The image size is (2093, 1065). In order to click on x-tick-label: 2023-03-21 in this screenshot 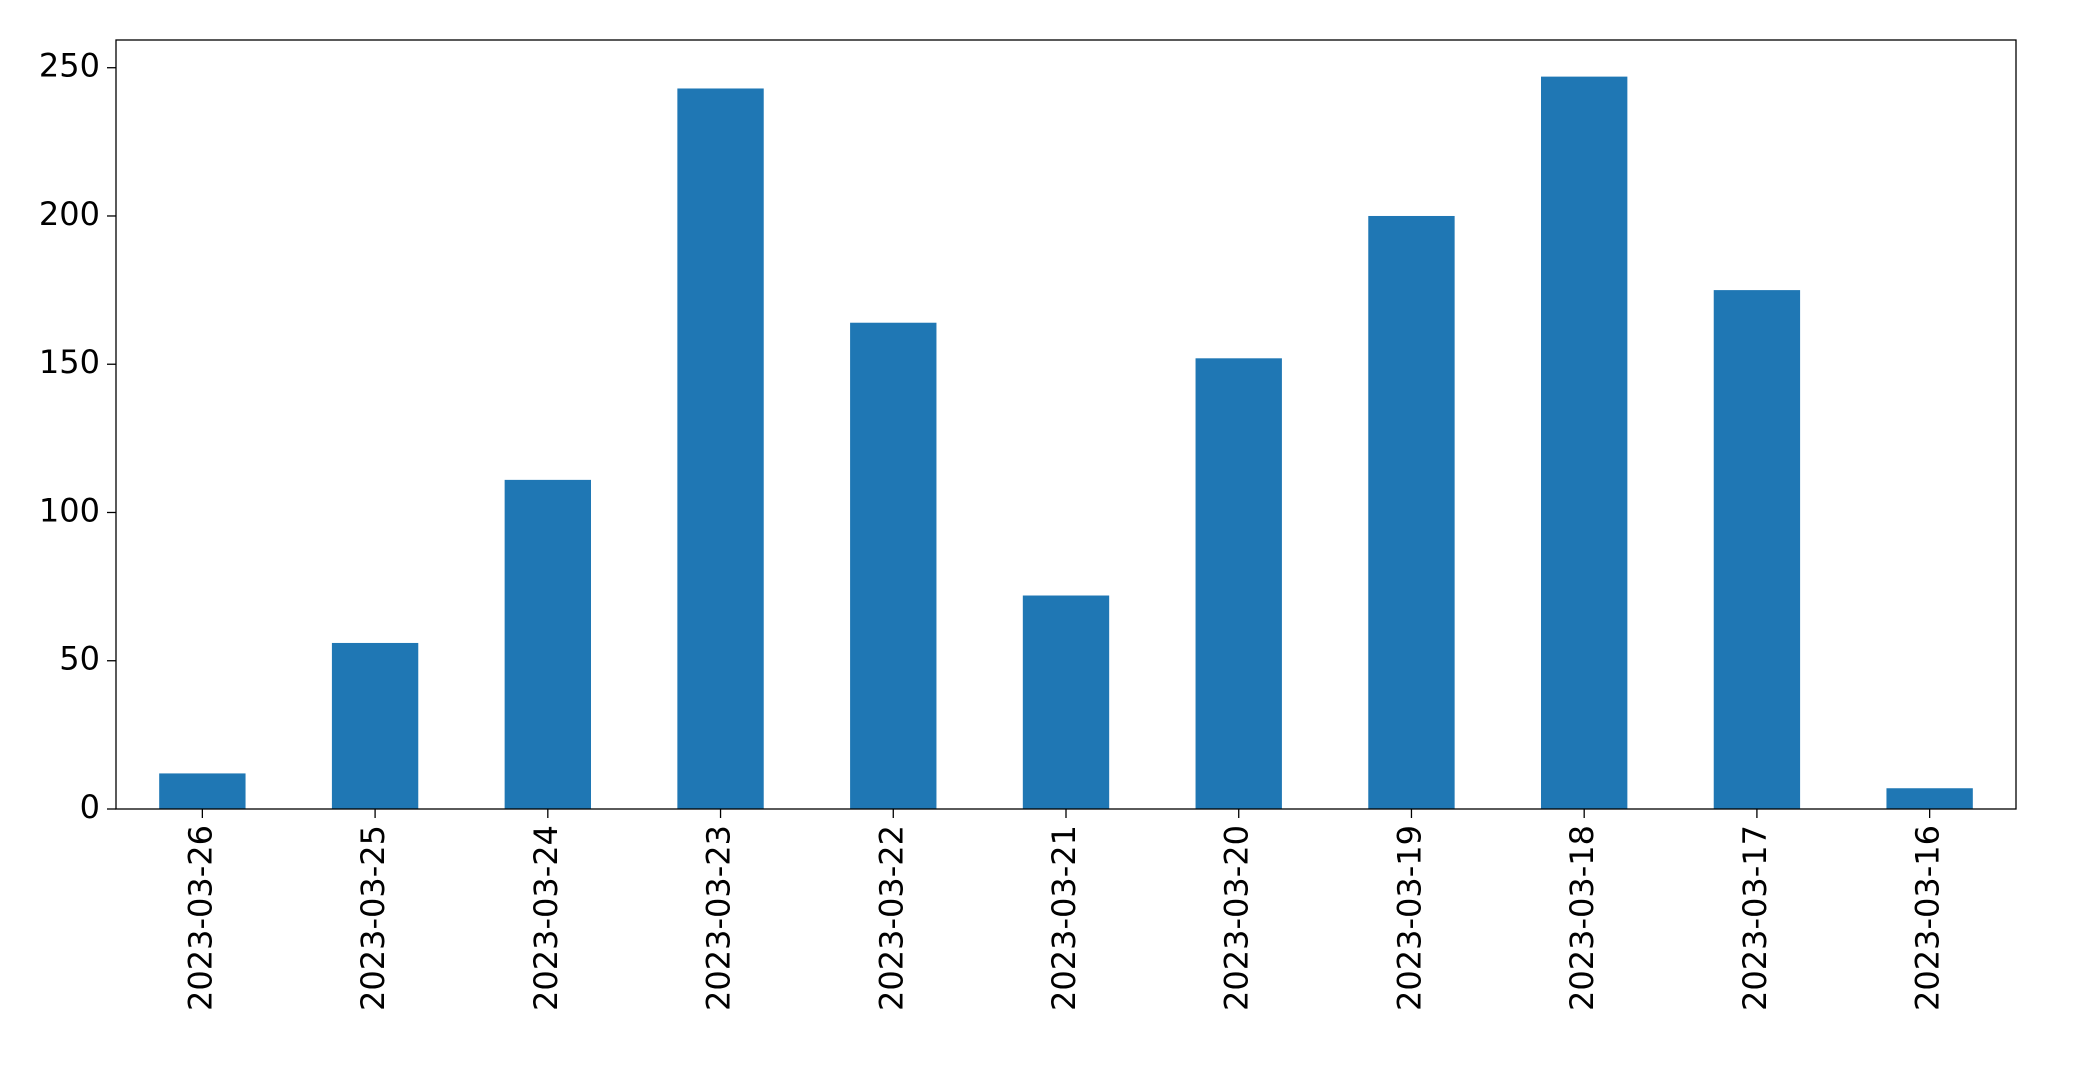, I will do `click(1064, 918)`.